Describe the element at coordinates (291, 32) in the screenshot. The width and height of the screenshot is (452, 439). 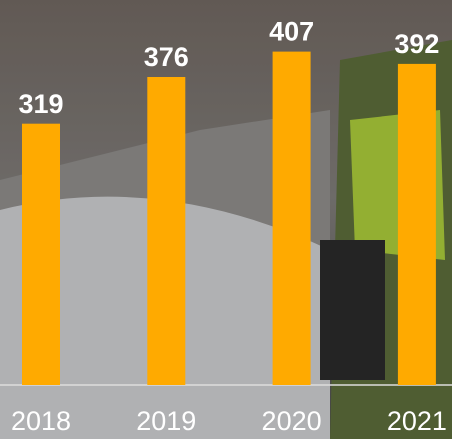
I see `value-label: 407` at that location.